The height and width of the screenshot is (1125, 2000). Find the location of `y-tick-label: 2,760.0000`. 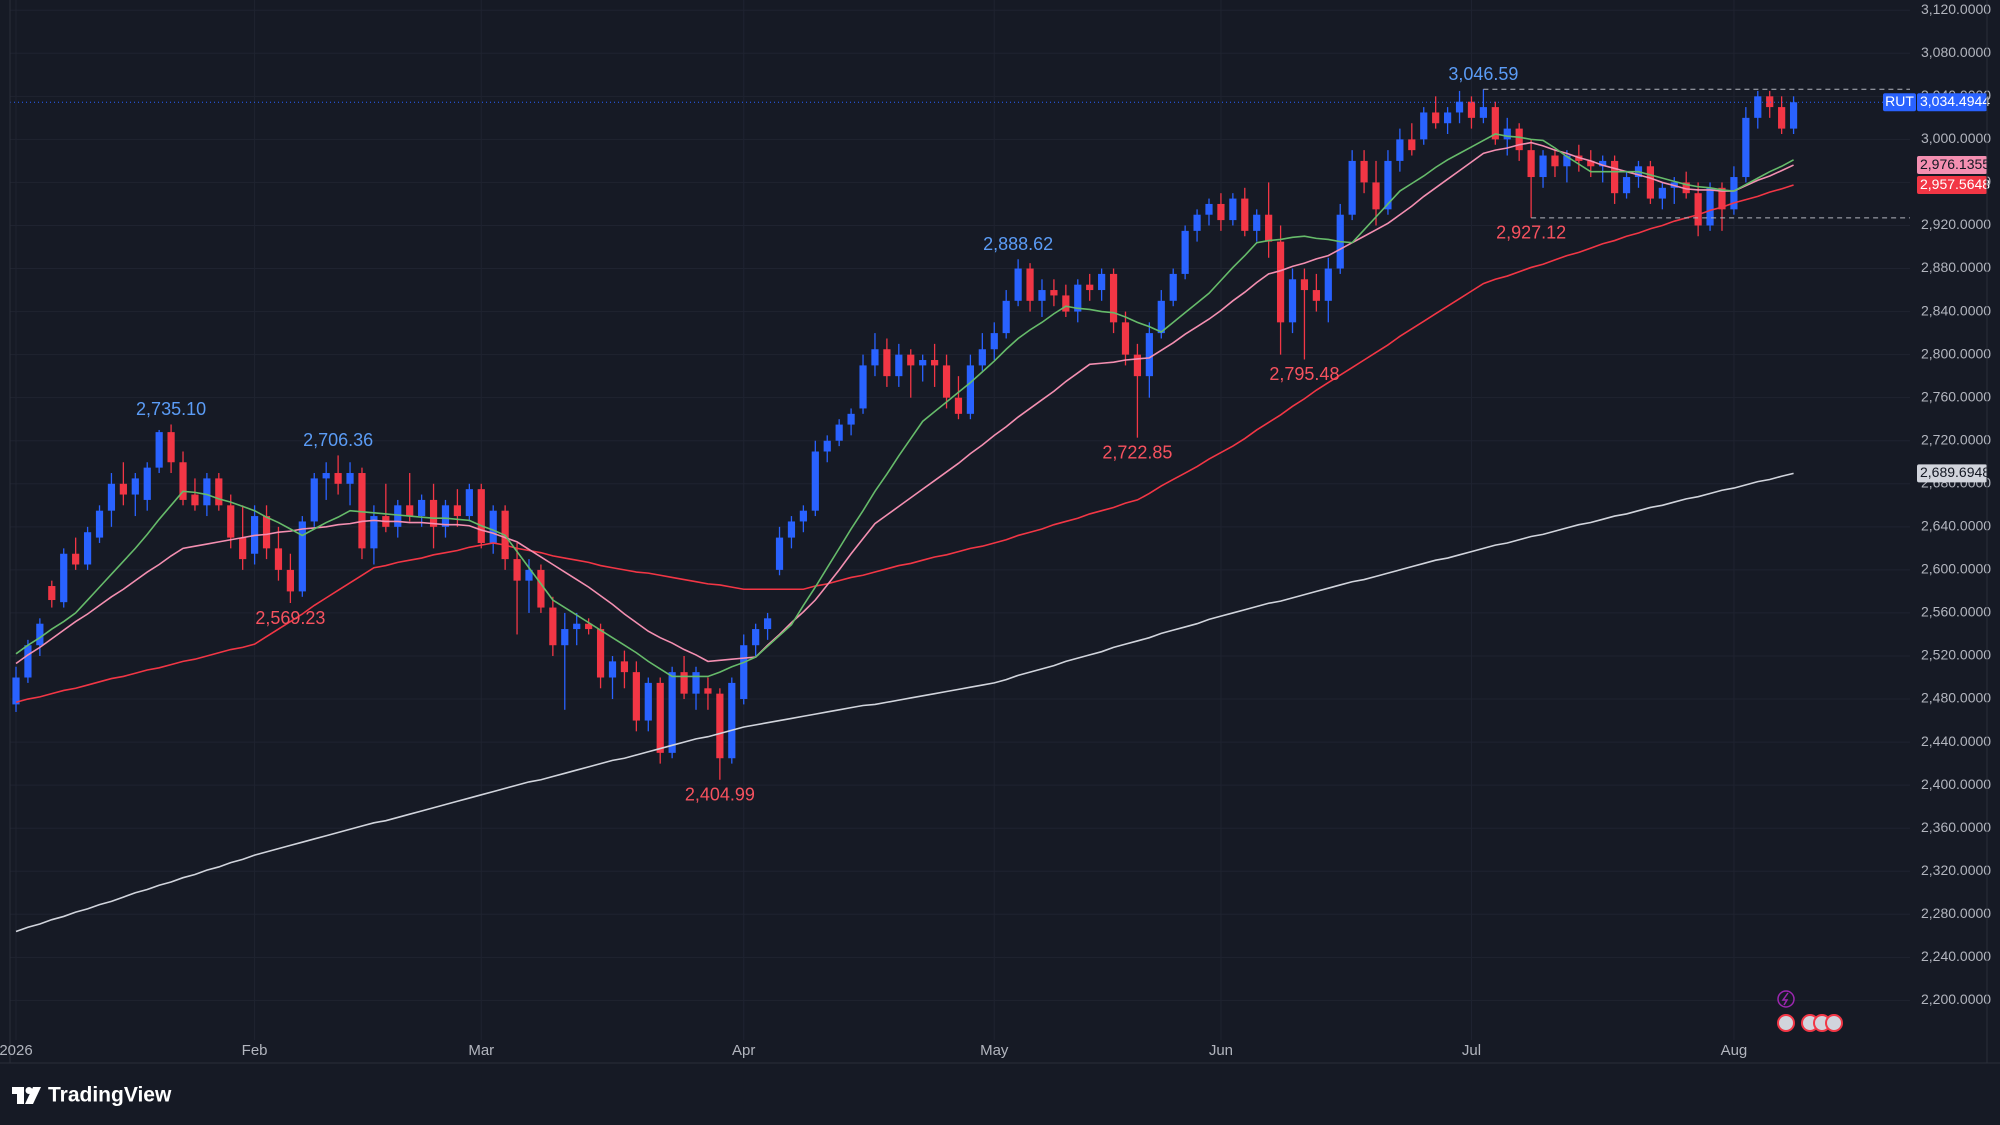

y-tick-label: 2,760.0000 is located at coordinates (1956, 396).